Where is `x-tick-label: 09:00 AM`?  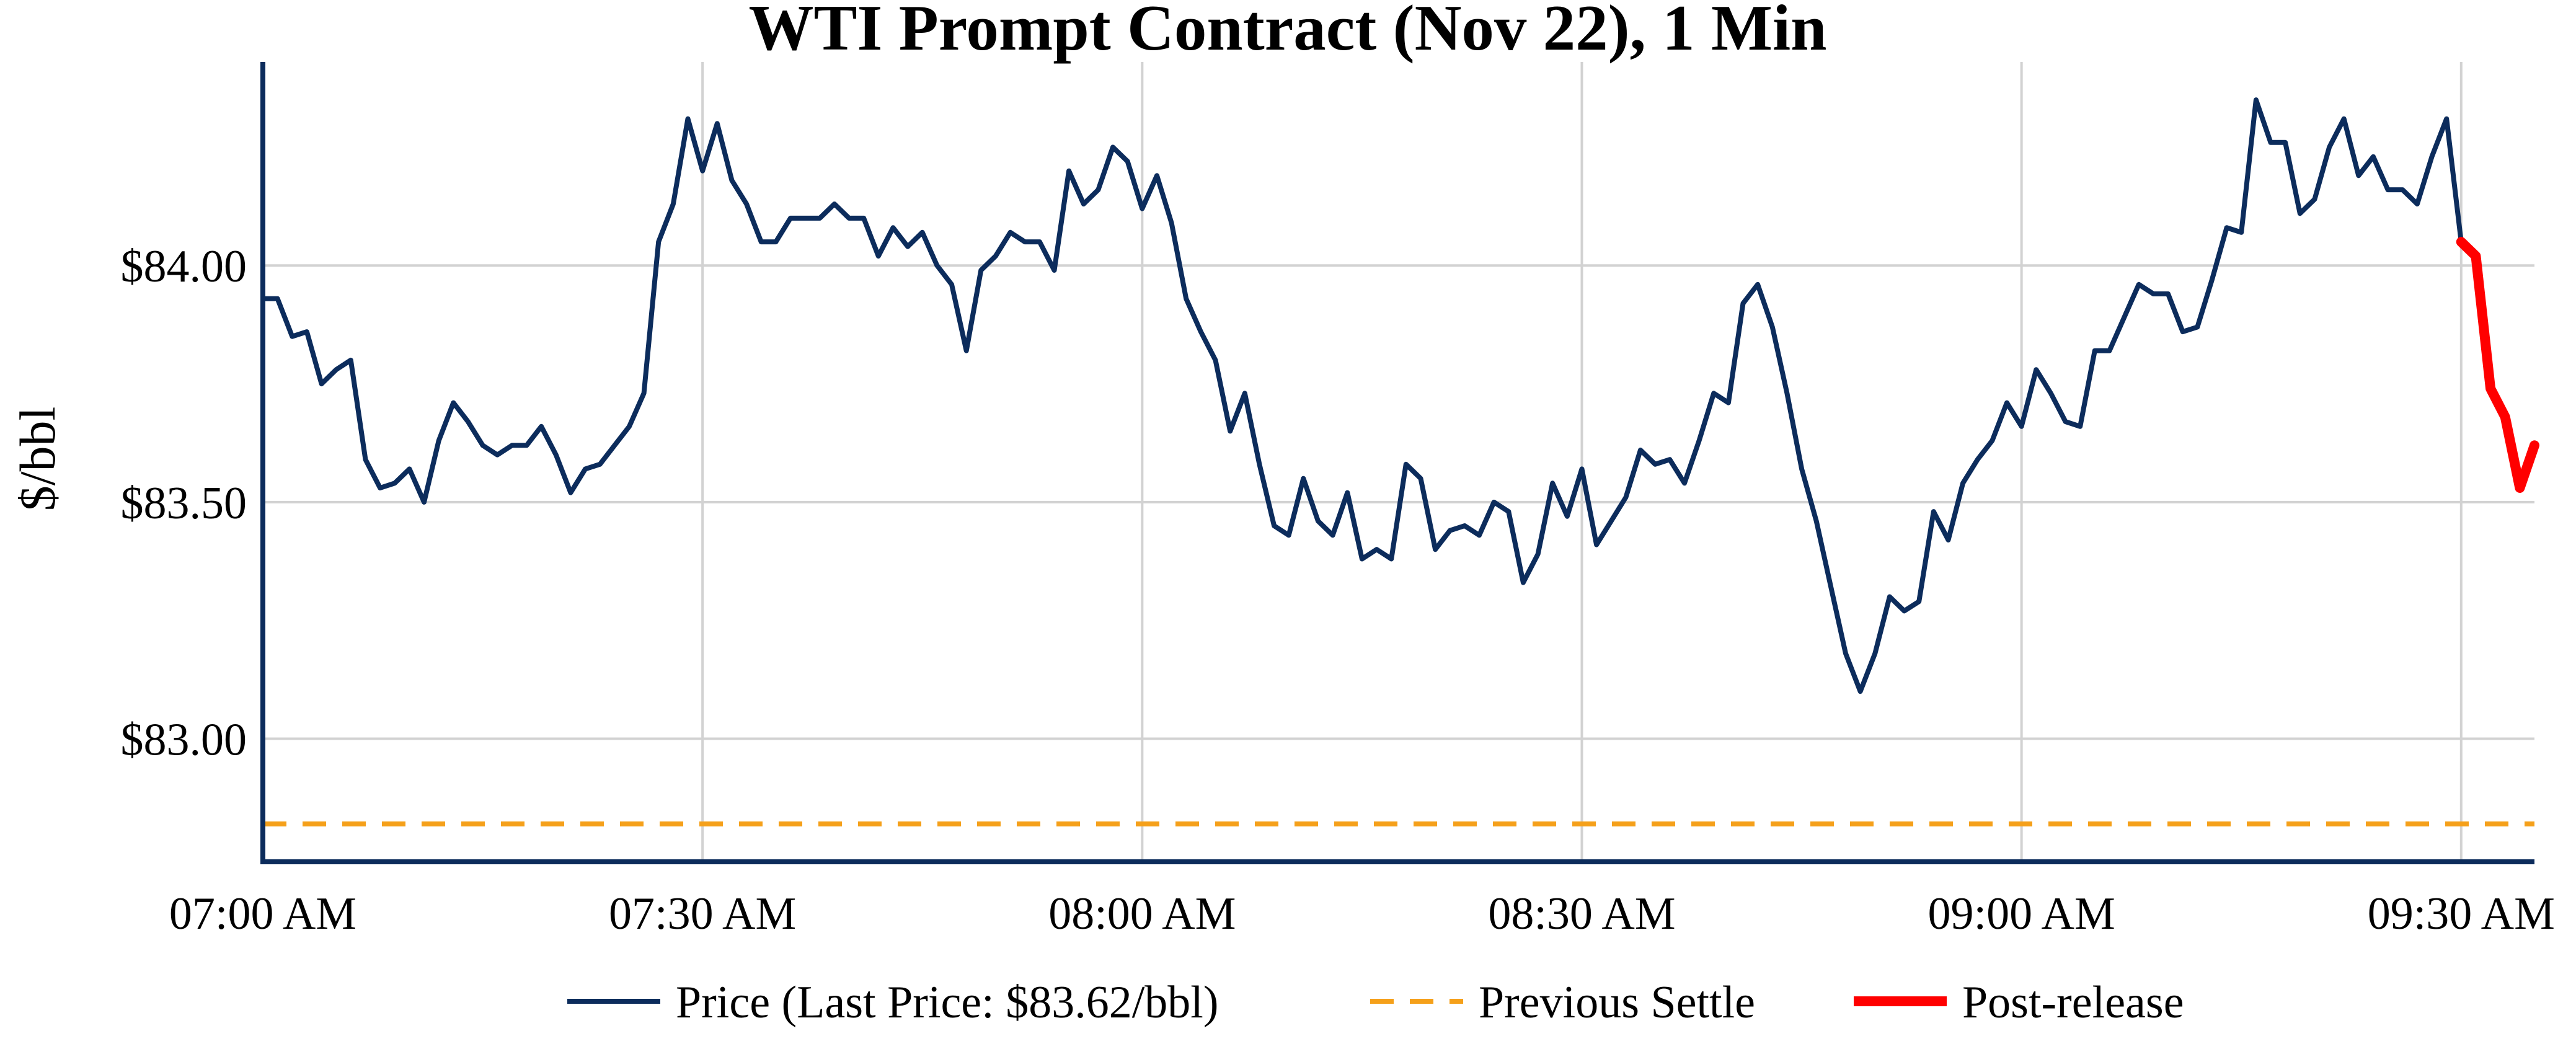
x-tick-label: 09:00 AM is located at coordinates (2022, 913).